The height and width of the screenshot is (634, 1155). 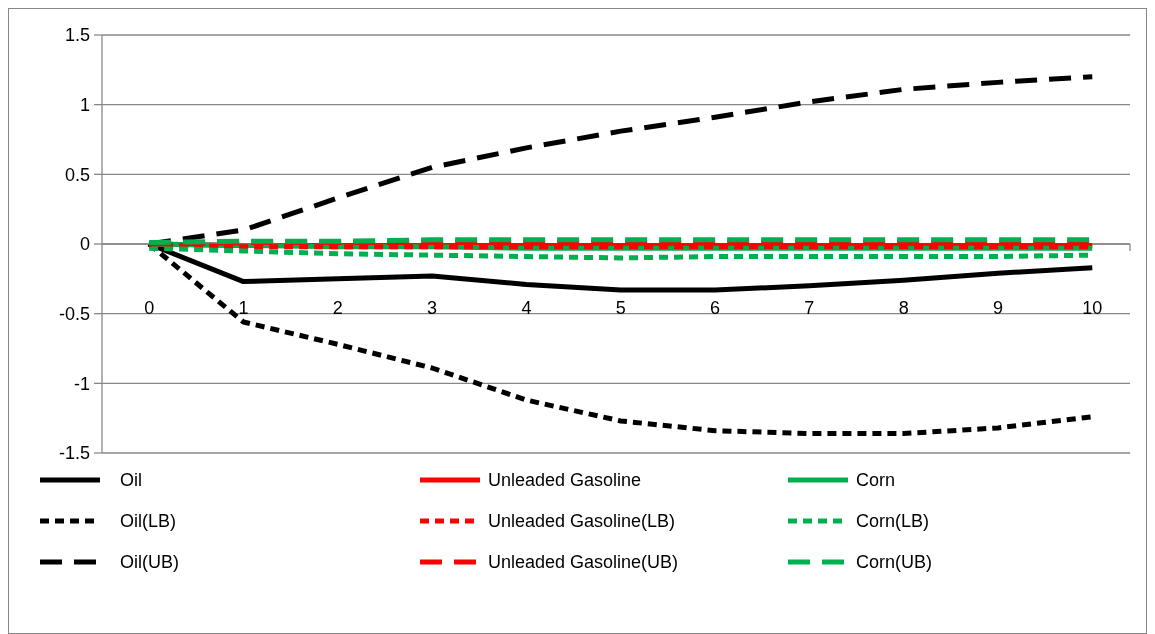 I want to click on x-tick-label: 8, so click(x=903, y=308).